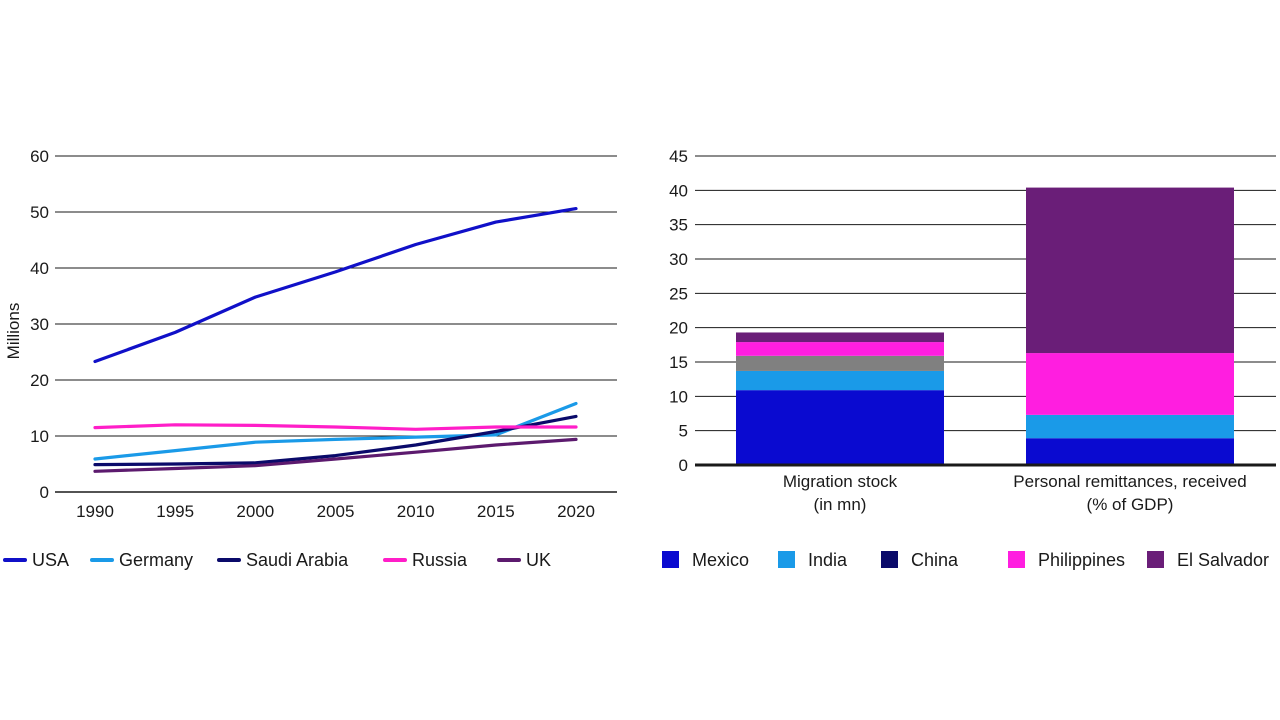 This screenshot has height=720, width=1280. I want to click on series-line-saudi-arabia, so click(335, 440).